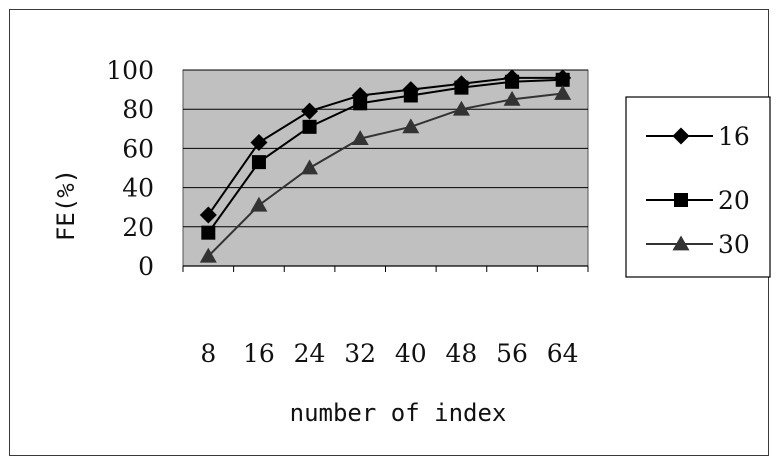  Describe the element at coordinates (66, 205) in the screenshot. I see `y-axis-title: FE(%)` at that location.